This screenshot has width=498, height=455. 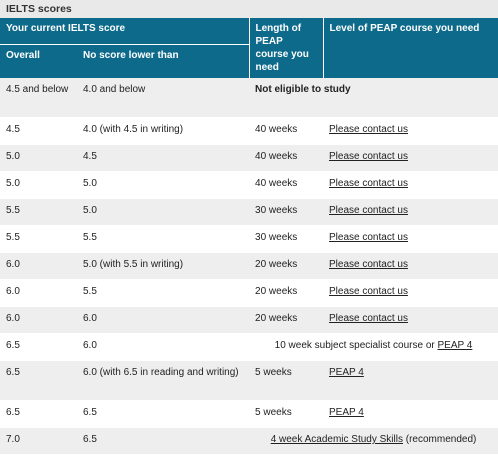 What do you see at coordinates (163, 98) in the screenshot?
I see `min-score-cell: 4.0 and below` at bounding box center [163, 98].